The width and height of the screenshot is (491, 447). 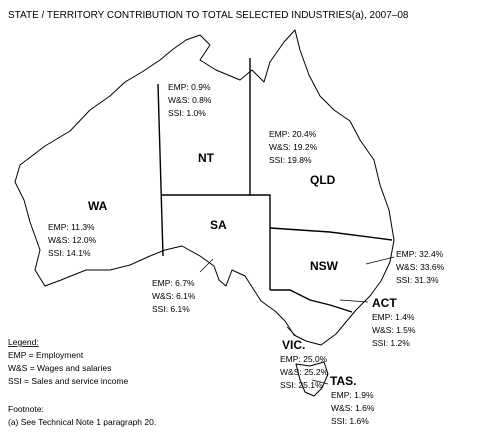 I want to click on state-name: TAS., so click(x=343, y=381).